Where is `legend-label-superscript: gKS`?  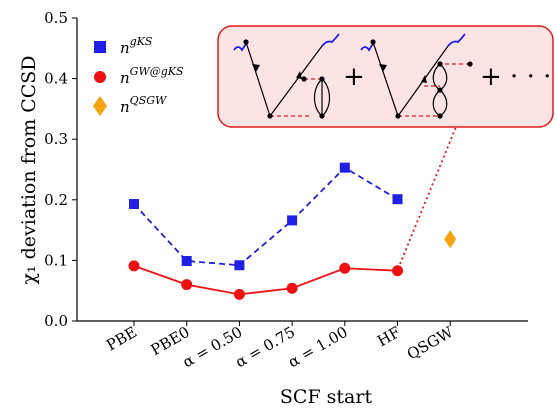 legend-label-superscript: gKS is located at coordinates (141, 41).